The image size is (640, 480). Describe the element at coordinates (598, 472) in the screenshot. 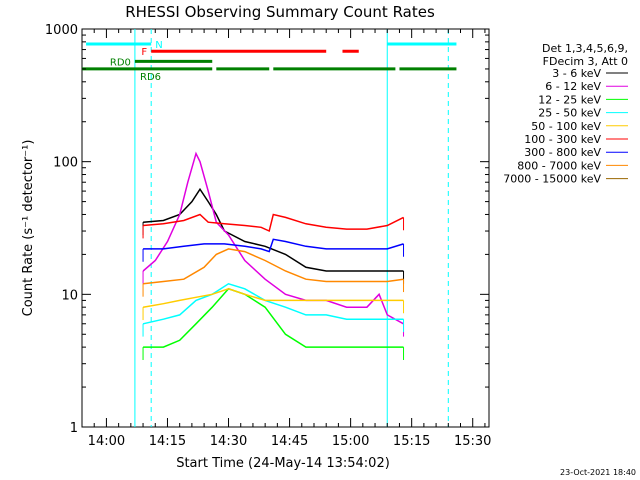

I see `generation-timestamp: 23-Oct-2021 18:40` at that location.